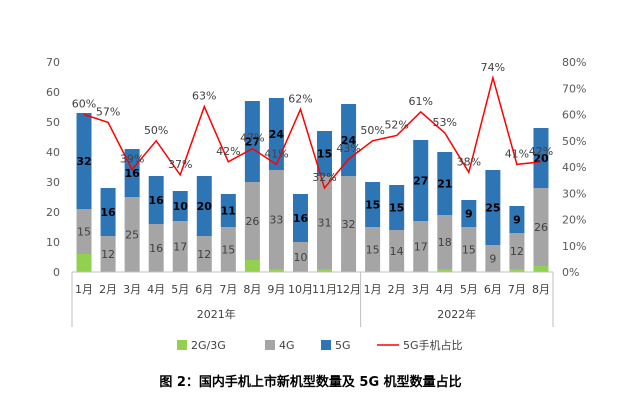  What do you see at coordinates (574, 246) in the screenshot?
I see `y-right-tick-label: 10%` at bounding box center [574, 246].